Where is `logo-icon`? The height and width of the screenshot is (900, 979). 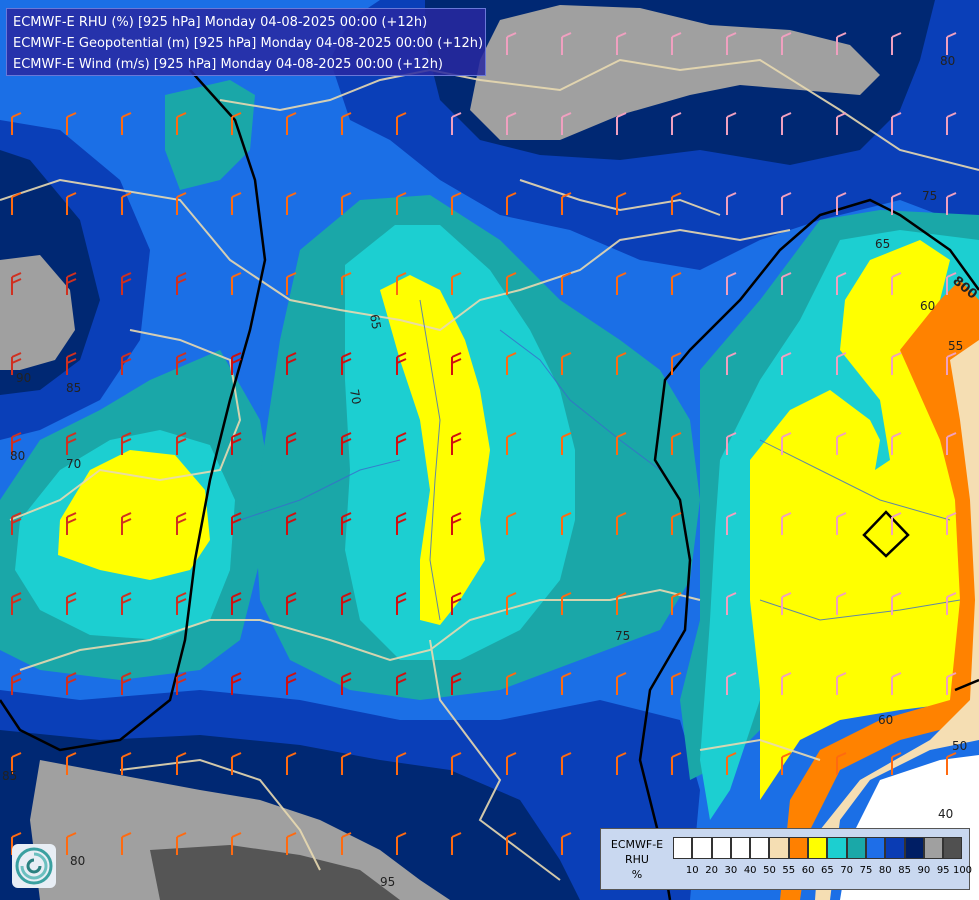 logo-icon is located at coordinates (34, 866).